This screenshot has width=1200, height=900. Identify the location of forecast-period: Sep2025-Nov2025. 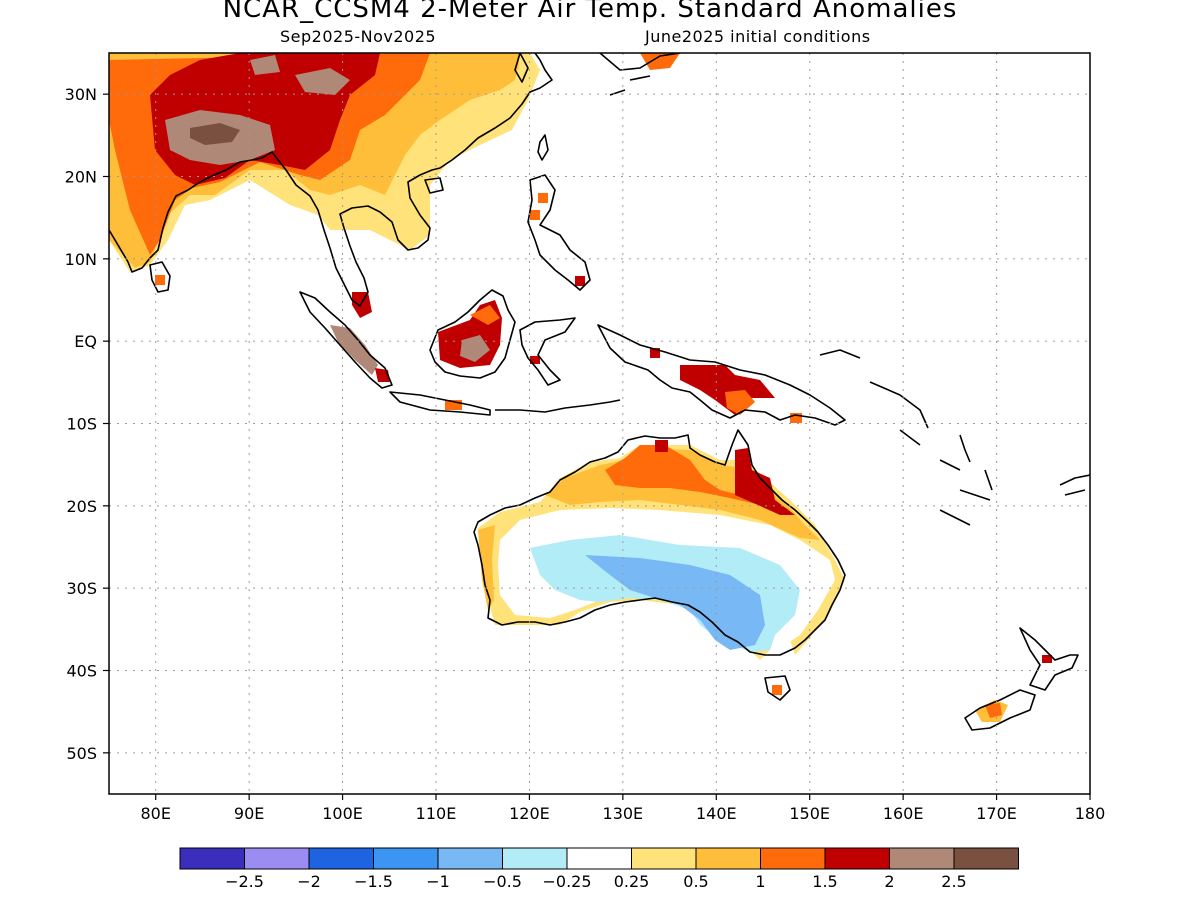
(358, 36).